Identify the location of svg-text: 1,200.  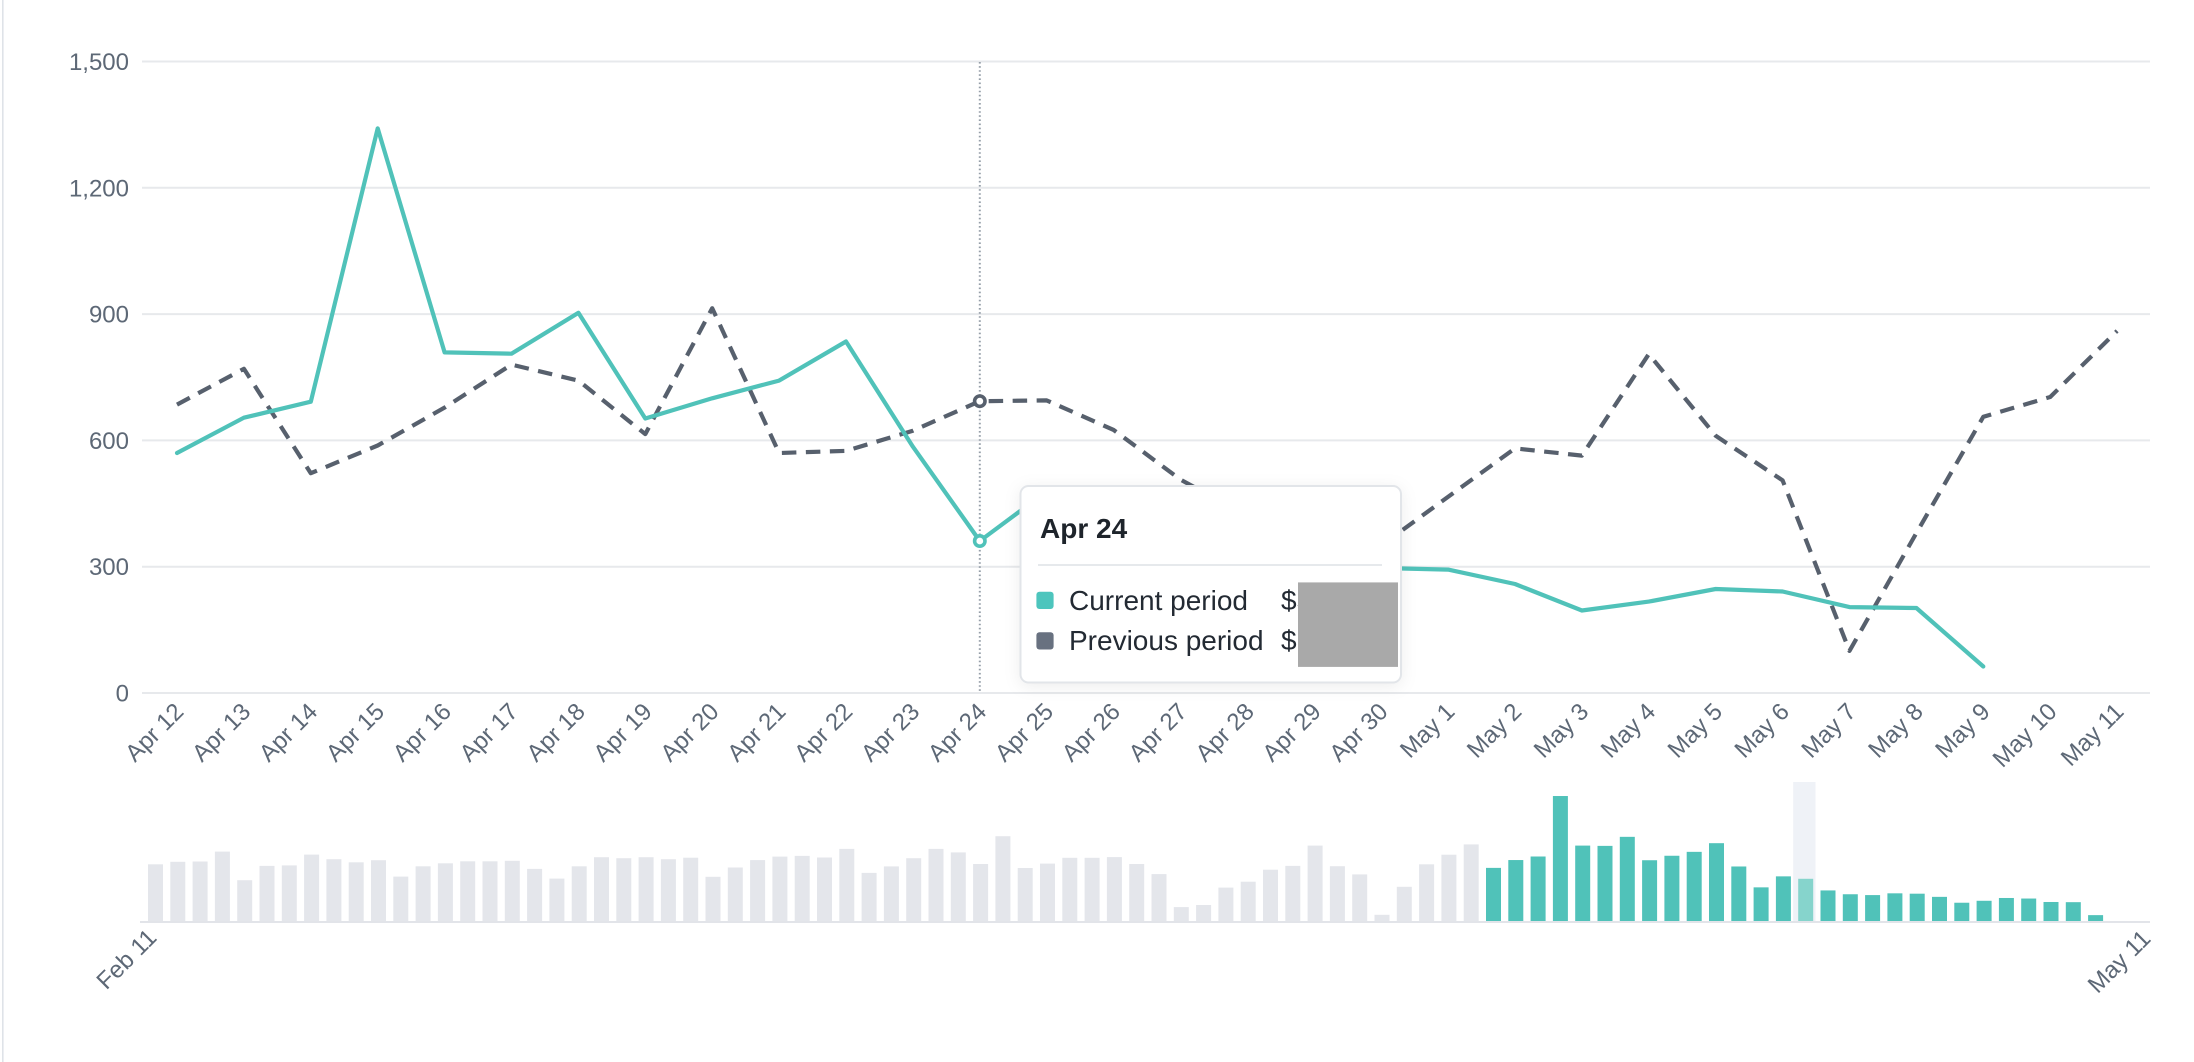
(99, 188).